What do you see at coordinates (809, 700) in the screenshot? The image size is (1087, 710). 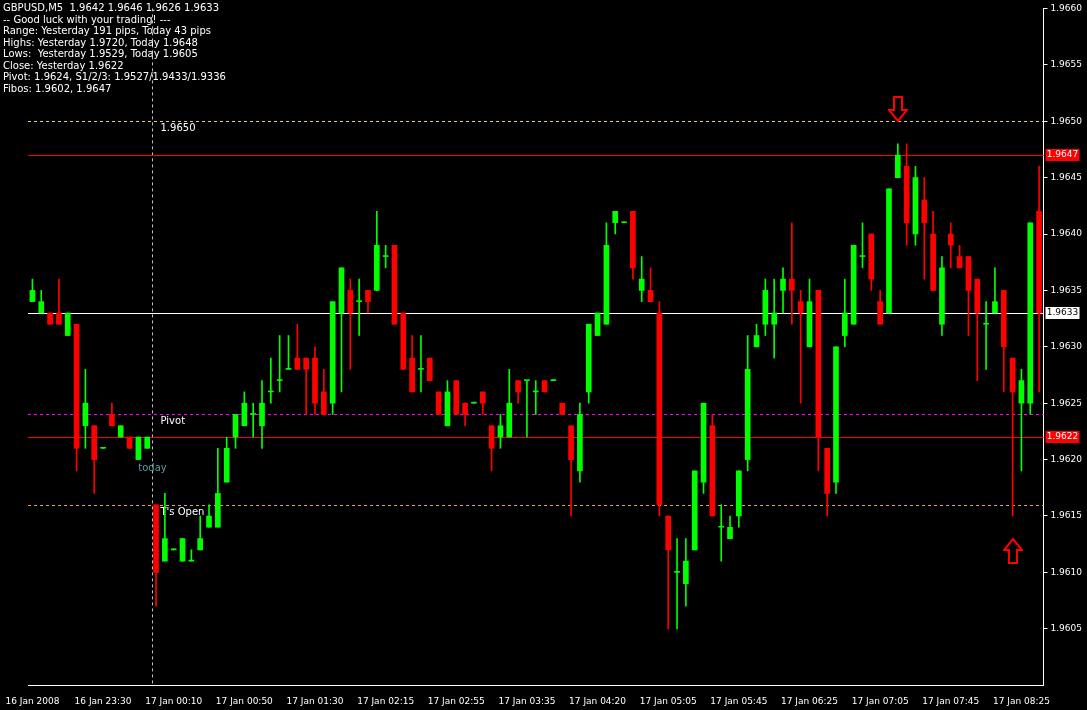 I see `x-tick-label: 17 Jan 06:25` at bounding box center [809, 700].